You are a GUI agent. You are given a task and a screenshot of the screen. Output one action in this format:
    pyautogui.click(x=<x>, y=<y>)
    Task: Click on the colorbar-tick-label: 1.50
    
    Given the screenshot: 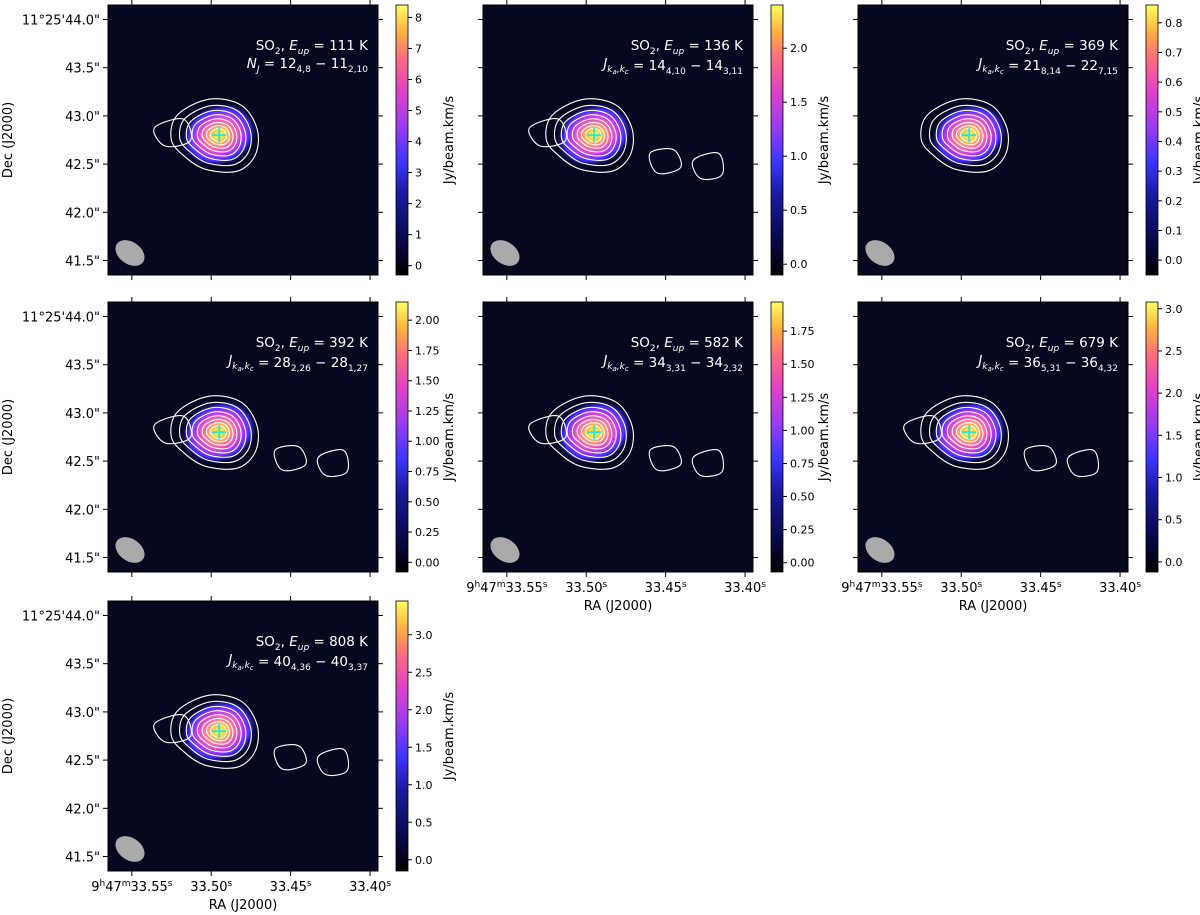 What is the action you would take?
    pyautogui.click(x=427, y=381)
    